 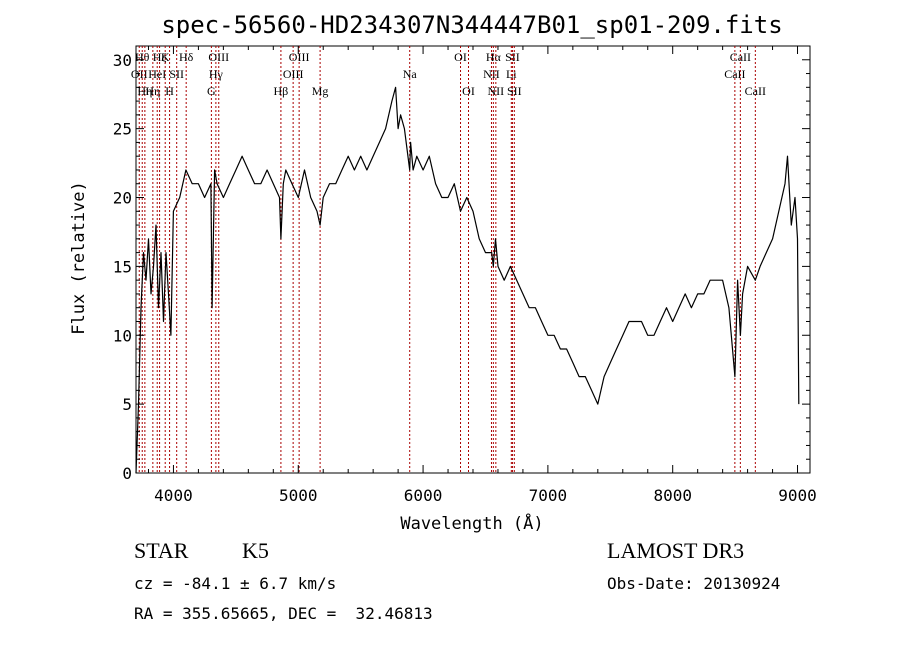 What do you see at coordinates (235, 583) in the screenshot?
I see `redshift-velocity: cz = -84.1 ± 6.7 km/s` at bounding box center [235, 583].